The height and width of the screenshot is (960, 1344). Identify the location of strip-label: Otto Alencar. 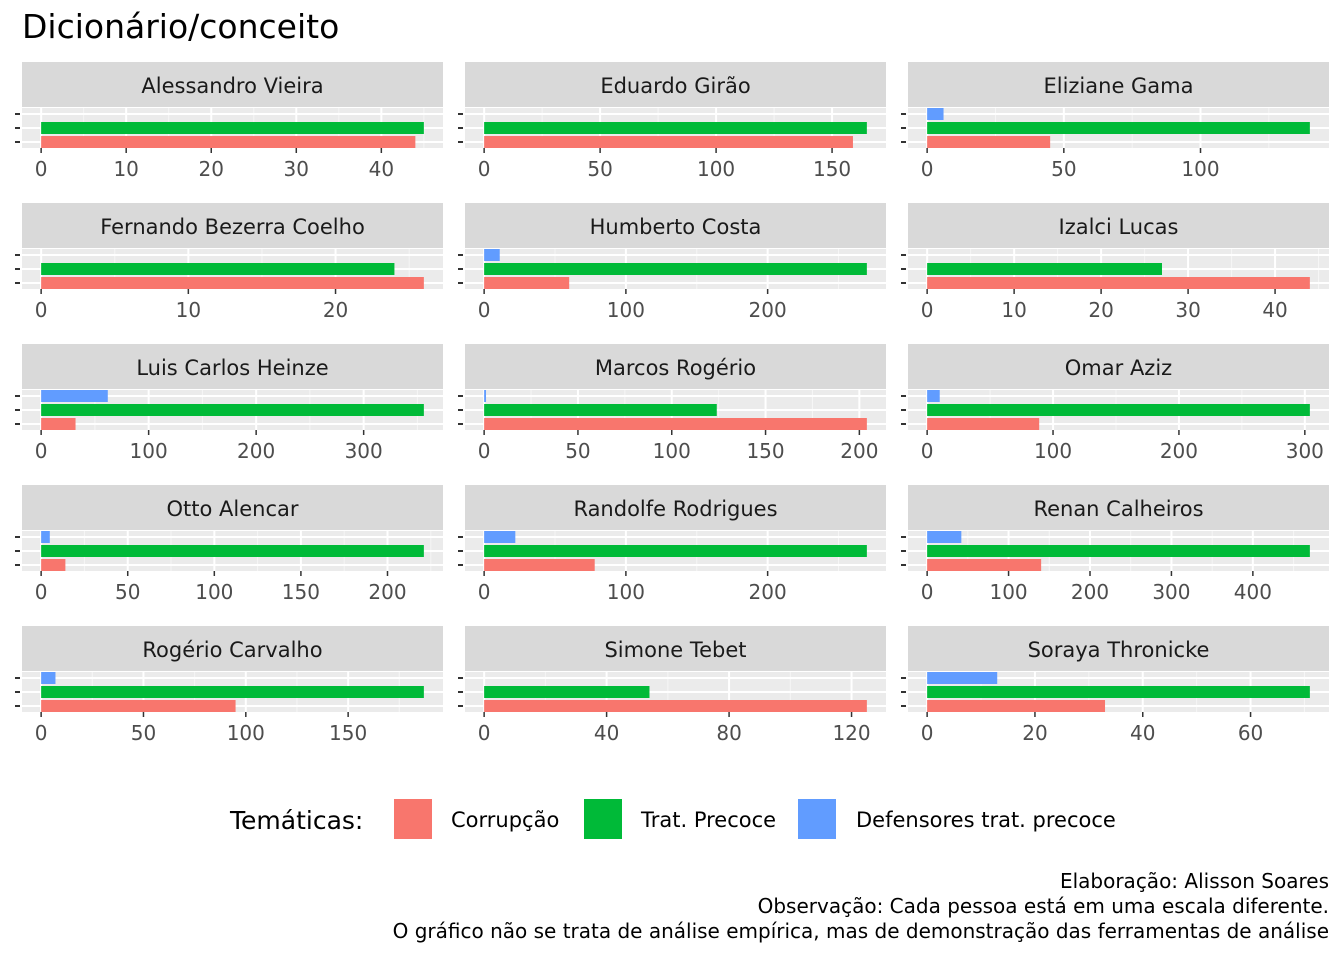
(233, 509).